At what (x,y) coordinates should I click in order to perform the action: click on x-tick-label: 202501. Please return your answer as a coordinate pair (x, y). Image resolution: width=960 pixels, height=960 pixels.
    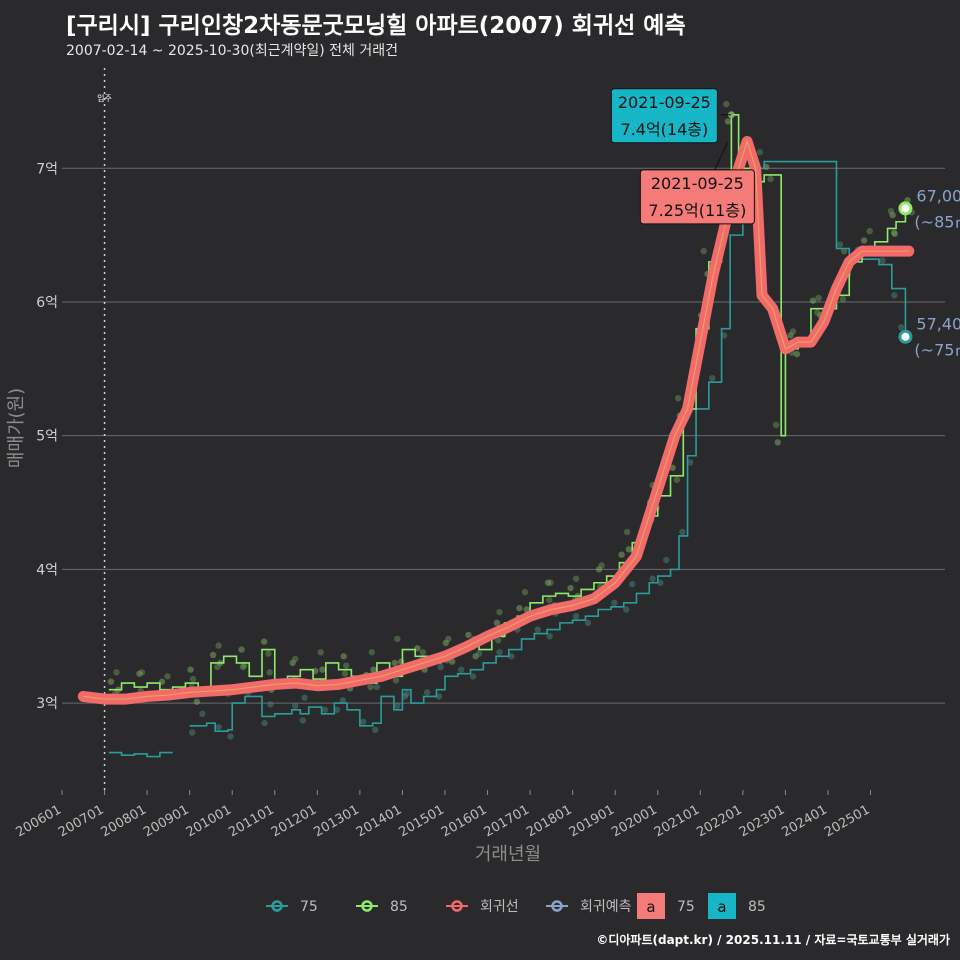
    Looking at the image, I should click on (847, 821).